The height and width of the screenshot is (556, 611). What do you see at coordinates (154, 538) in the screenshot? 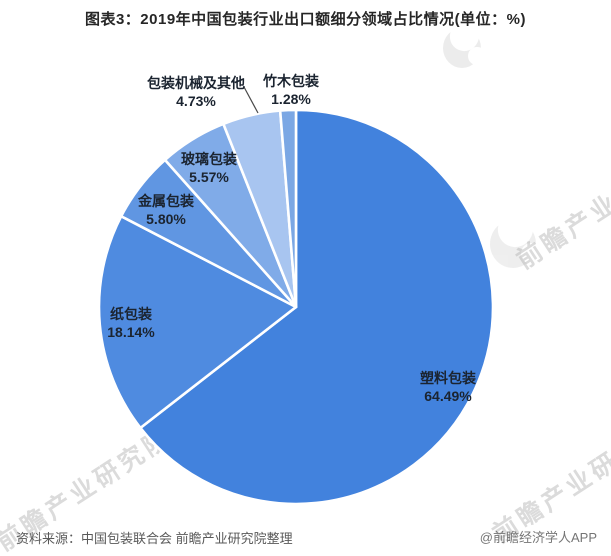
I see `source-note: 资料来源：中国包装联合会 前瞻产业研究院整理` at bounding box center [154, 538].